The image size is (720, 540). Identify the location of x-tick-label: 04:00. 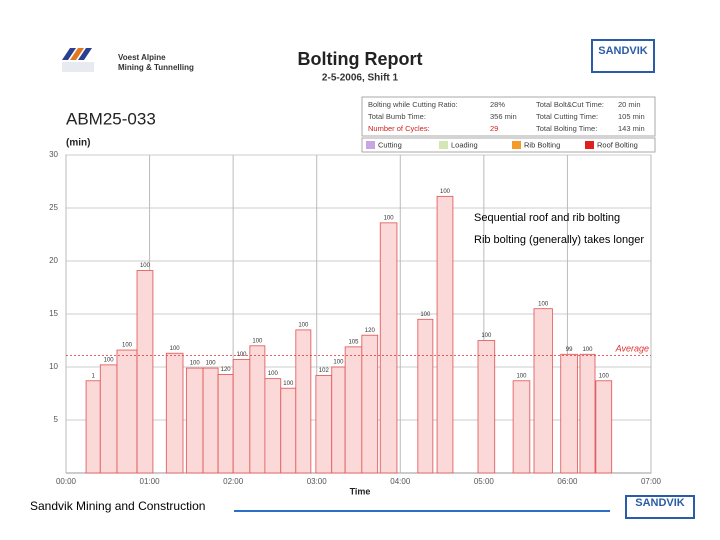
(400, 481).